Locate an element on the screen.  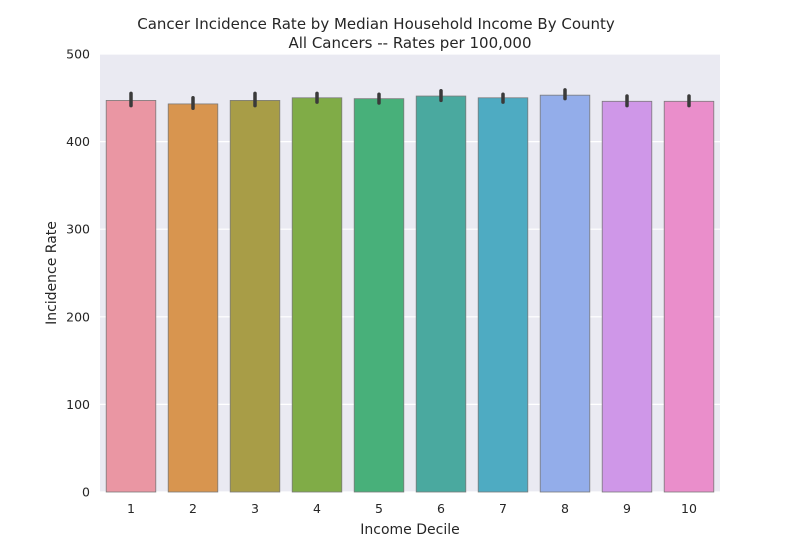
y-tick-label: 500 is located at coordinates (78, 54).